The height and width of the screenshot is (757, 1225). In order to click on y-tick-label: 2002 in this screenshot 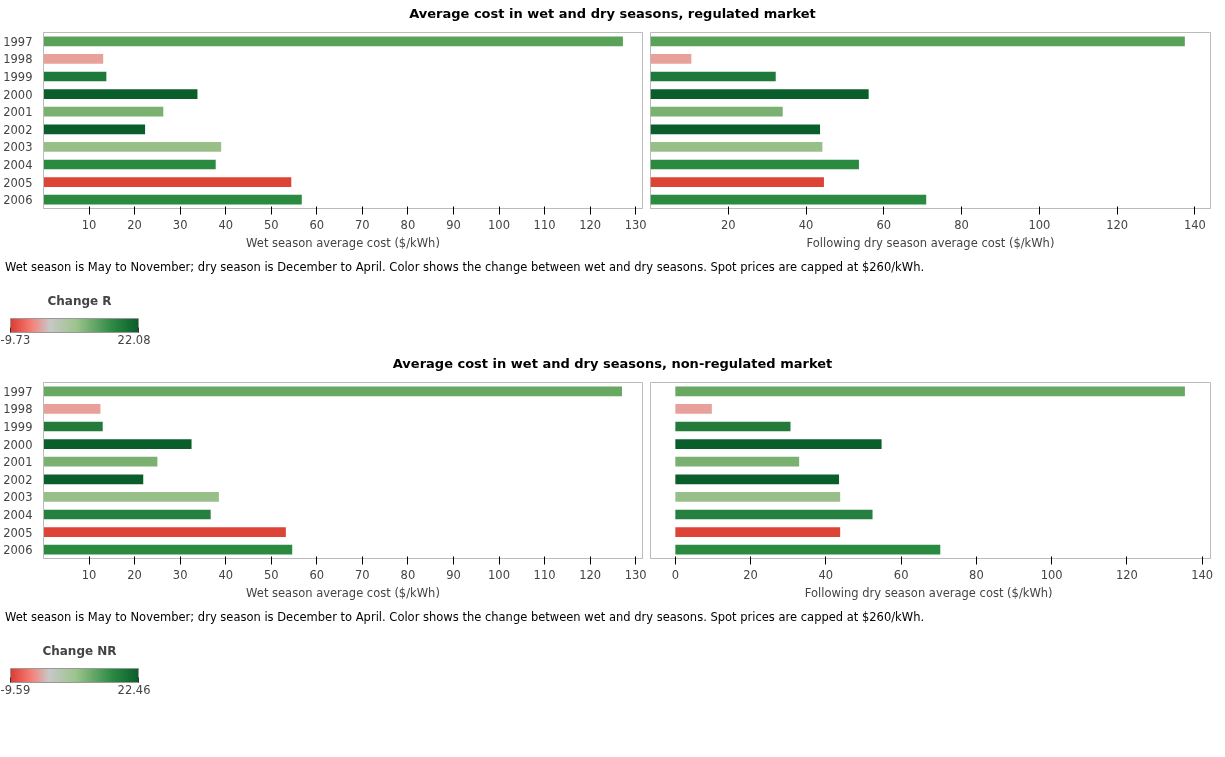, I will do `click(18, 129)`.